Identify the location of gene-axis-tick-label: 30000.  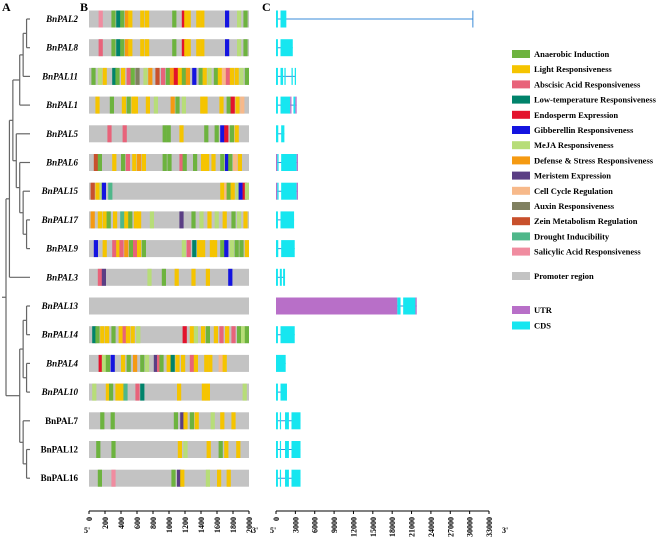
(470, 527).